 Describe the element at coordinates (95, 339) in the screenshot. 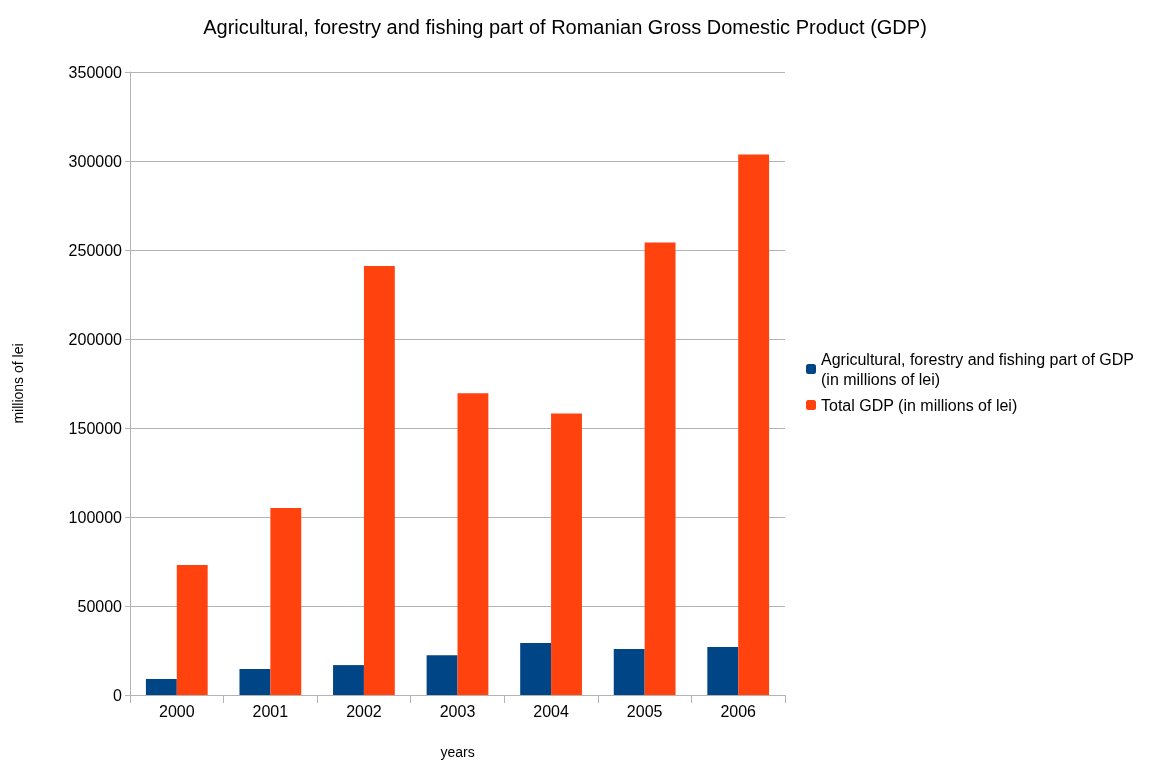

I see `y-tick-label: 200000` at that location.